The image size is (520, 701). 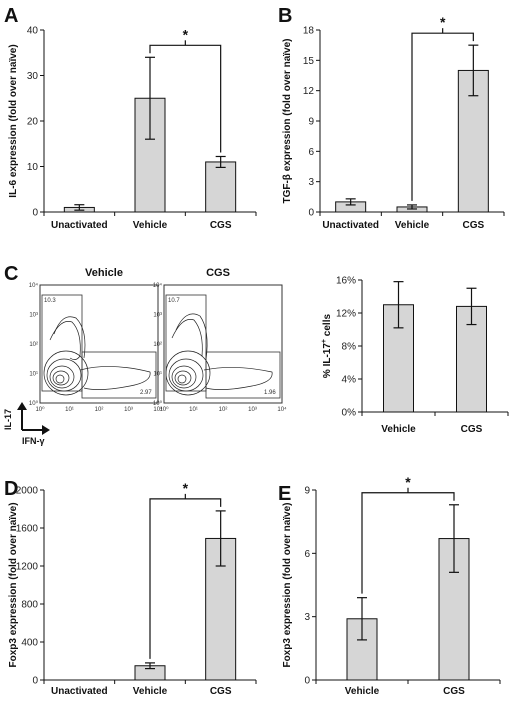 What do you see at coordinates (270, 393) in the screenshot?
I see `gate-lower-value-cgs: 1.96` at bounding box center [270, 393].